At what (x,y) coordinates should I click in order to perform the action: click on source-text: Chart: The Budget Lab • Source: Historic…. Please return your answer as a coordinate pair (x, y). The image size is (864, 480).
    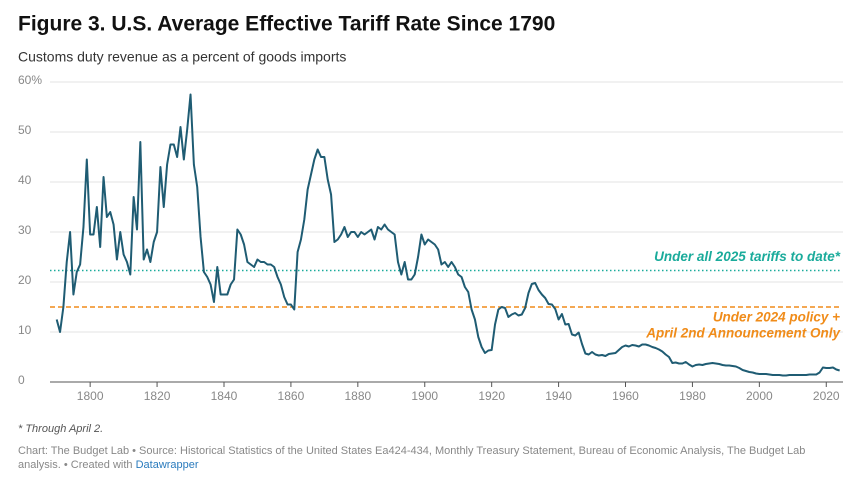
    Looking at the image, I should click on (412, 458).